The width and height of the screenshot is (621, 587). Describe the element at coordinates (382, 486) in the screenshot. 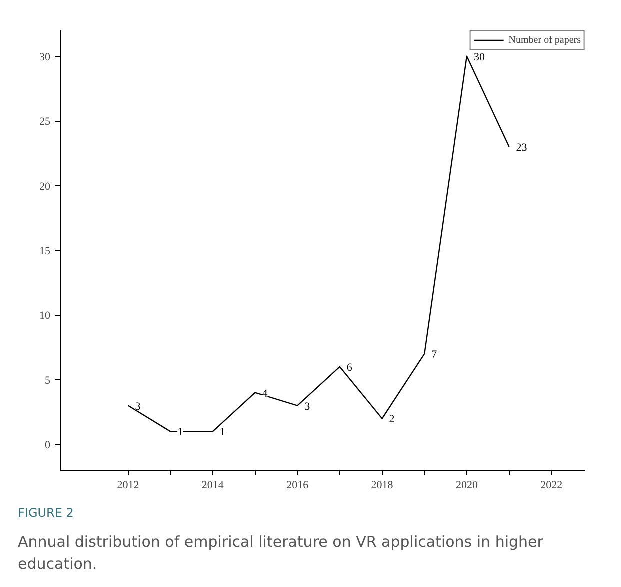

I see `x-tick-label: 2018` at that location.